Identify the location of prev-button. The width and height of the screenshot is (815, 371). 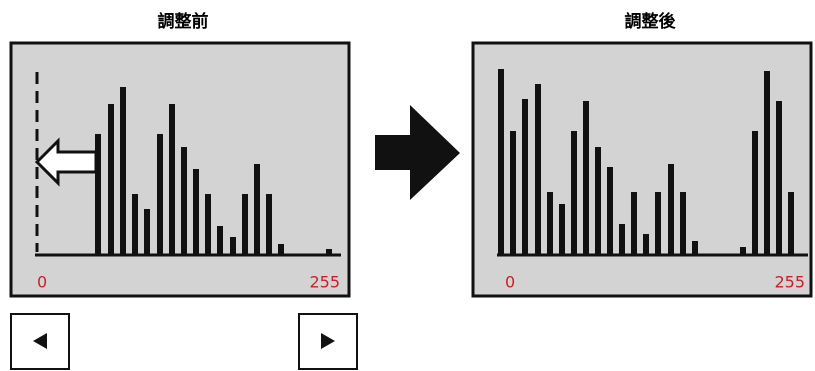
(40, 341).